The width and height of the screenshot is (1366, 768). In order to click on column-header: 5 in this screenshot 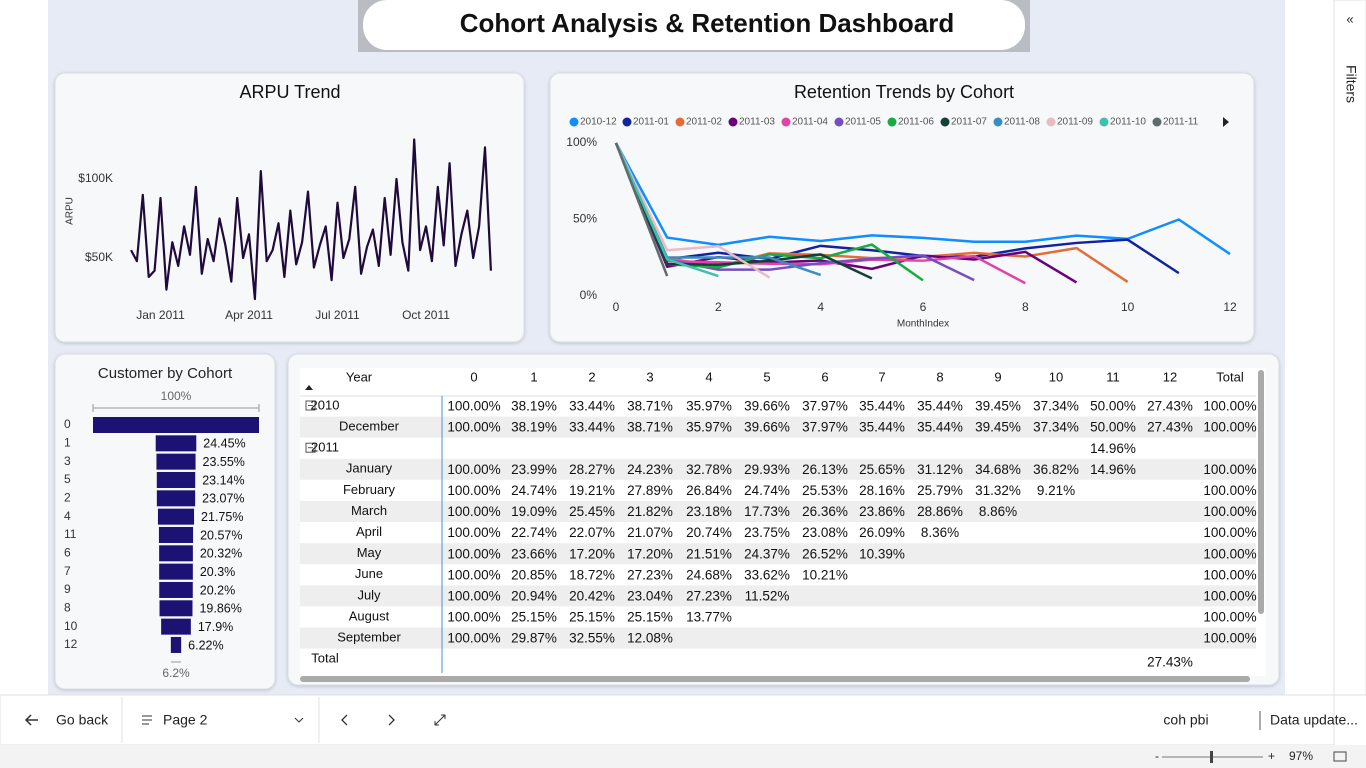, I will do `click(766, 376)`.